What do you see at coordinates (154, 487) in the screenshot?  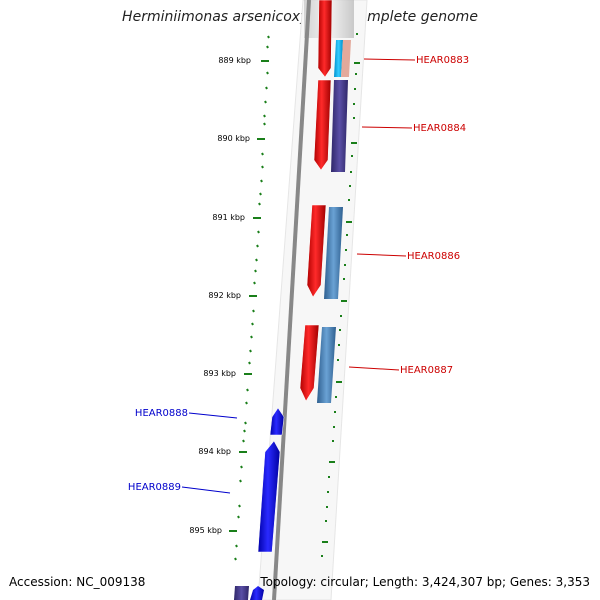 I see `gene-label-hear0889: HEAR0889` at bounding box center [154, 487].